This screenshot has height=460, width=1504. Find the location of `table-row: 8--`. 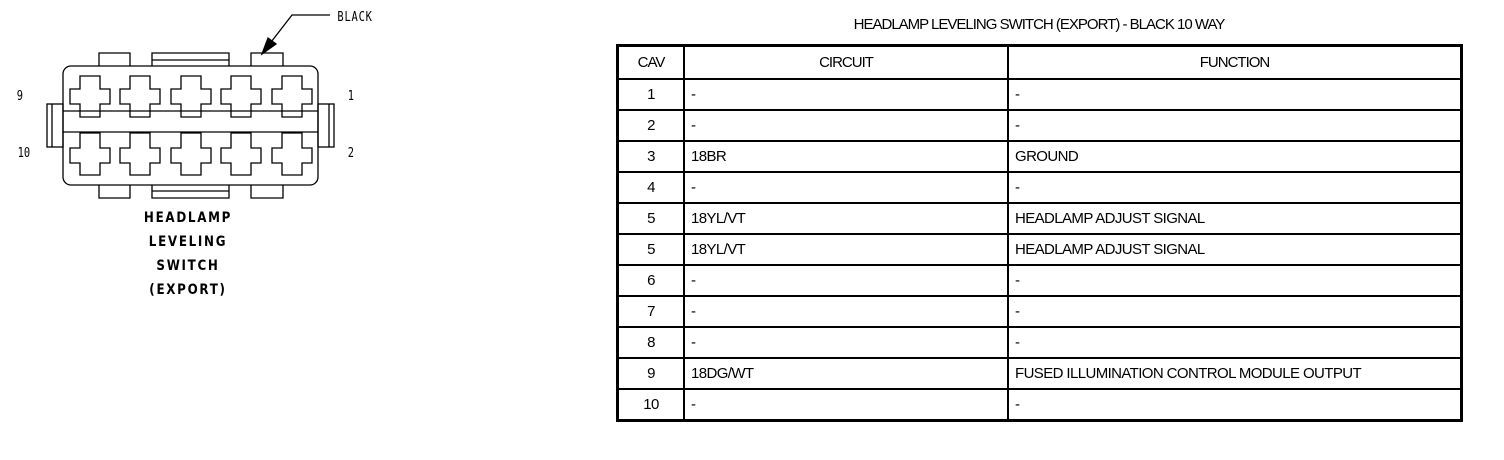

table-row: 8-- is located at coordinates (1039, 342).